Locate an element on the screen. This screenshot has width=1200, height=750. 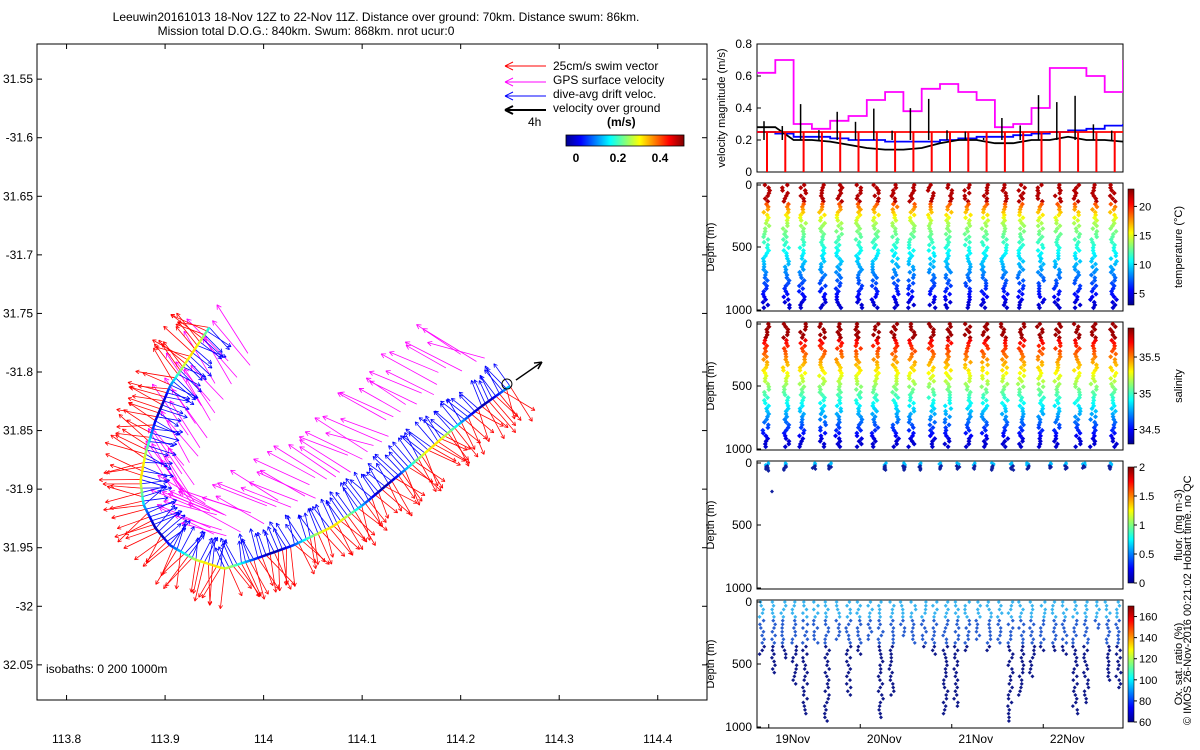
fluor-colorbar is located at coordinates (1131, 525).